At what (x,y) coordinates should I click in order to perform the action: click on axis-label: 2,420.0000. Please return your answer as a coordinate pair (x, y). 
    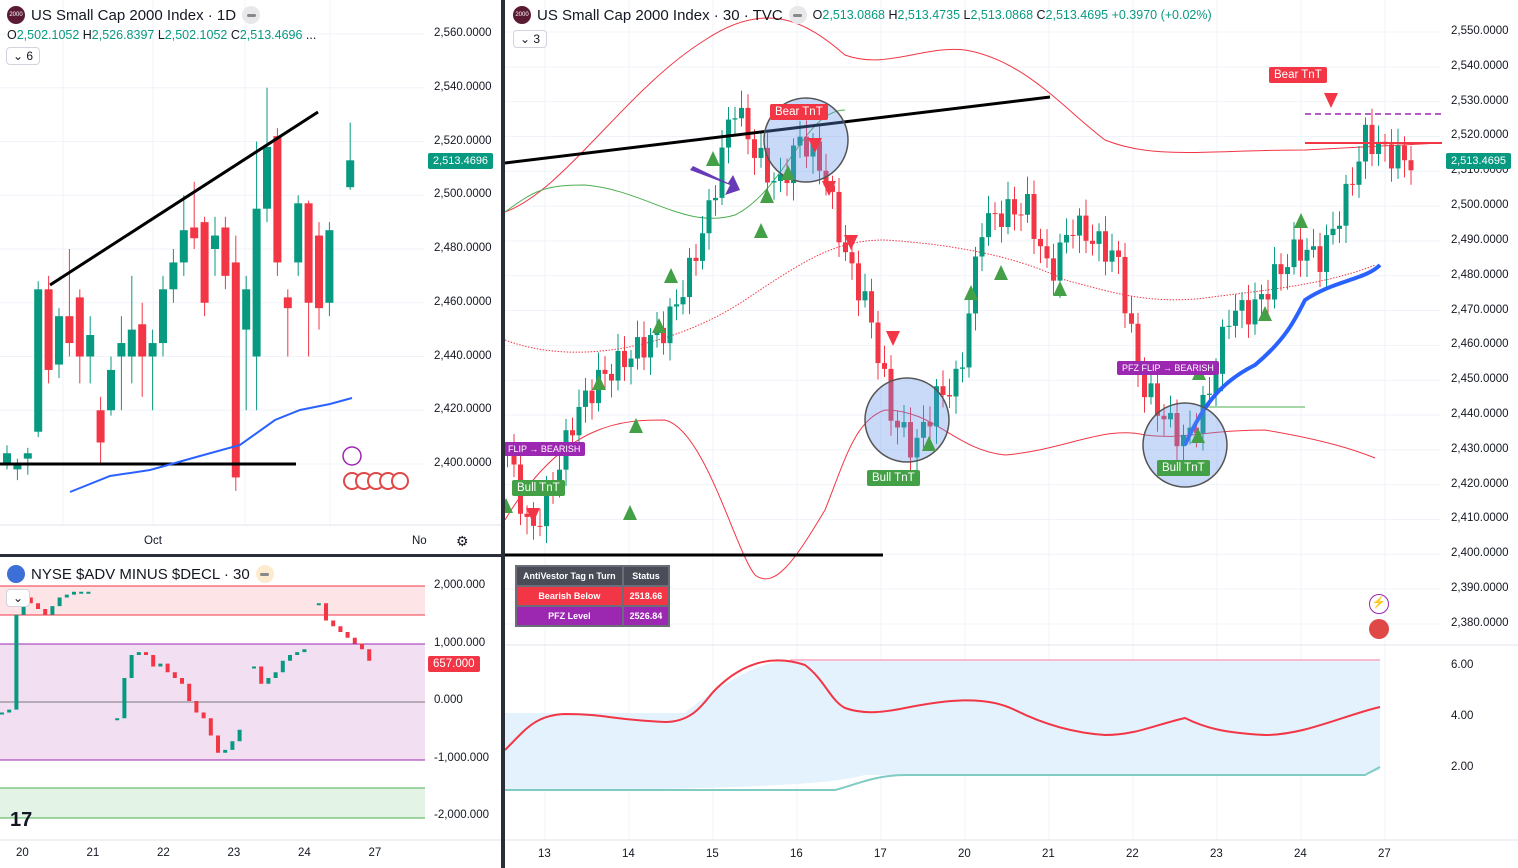
    Looking at the image, I should click on (1480, 483).